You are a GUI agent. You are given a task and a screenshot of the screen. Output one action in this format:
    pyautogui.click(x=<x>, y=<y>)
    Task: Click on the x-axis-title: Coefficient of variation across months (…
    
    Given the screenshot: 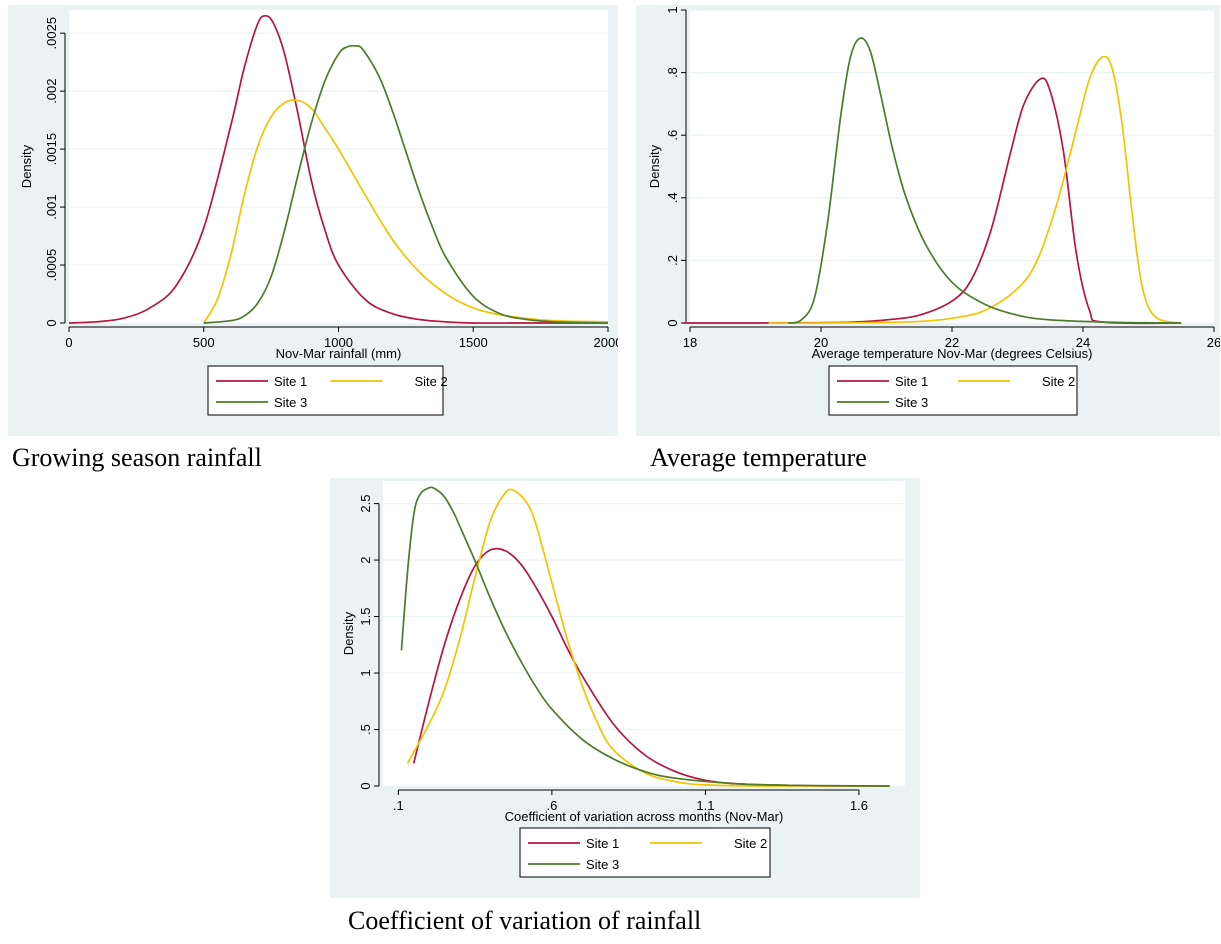 What is the action you would take?
    pyautogui.click(x=644, y=816)
    